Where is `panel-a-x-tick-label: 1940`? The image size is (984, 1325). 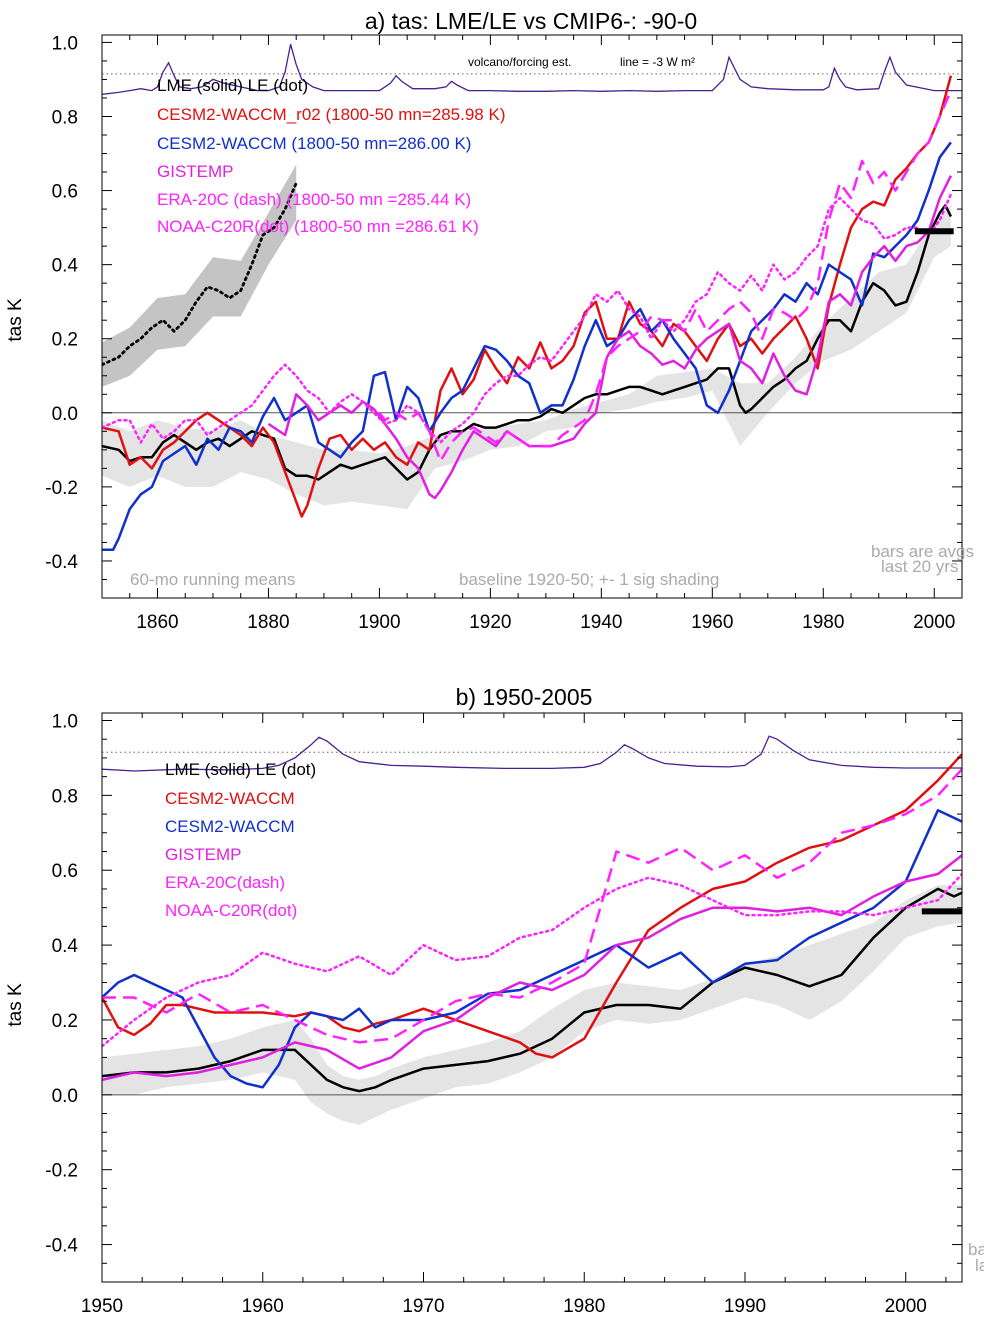 panel-a-x-tick-label: 1940 is located at coordinates (601, 622).